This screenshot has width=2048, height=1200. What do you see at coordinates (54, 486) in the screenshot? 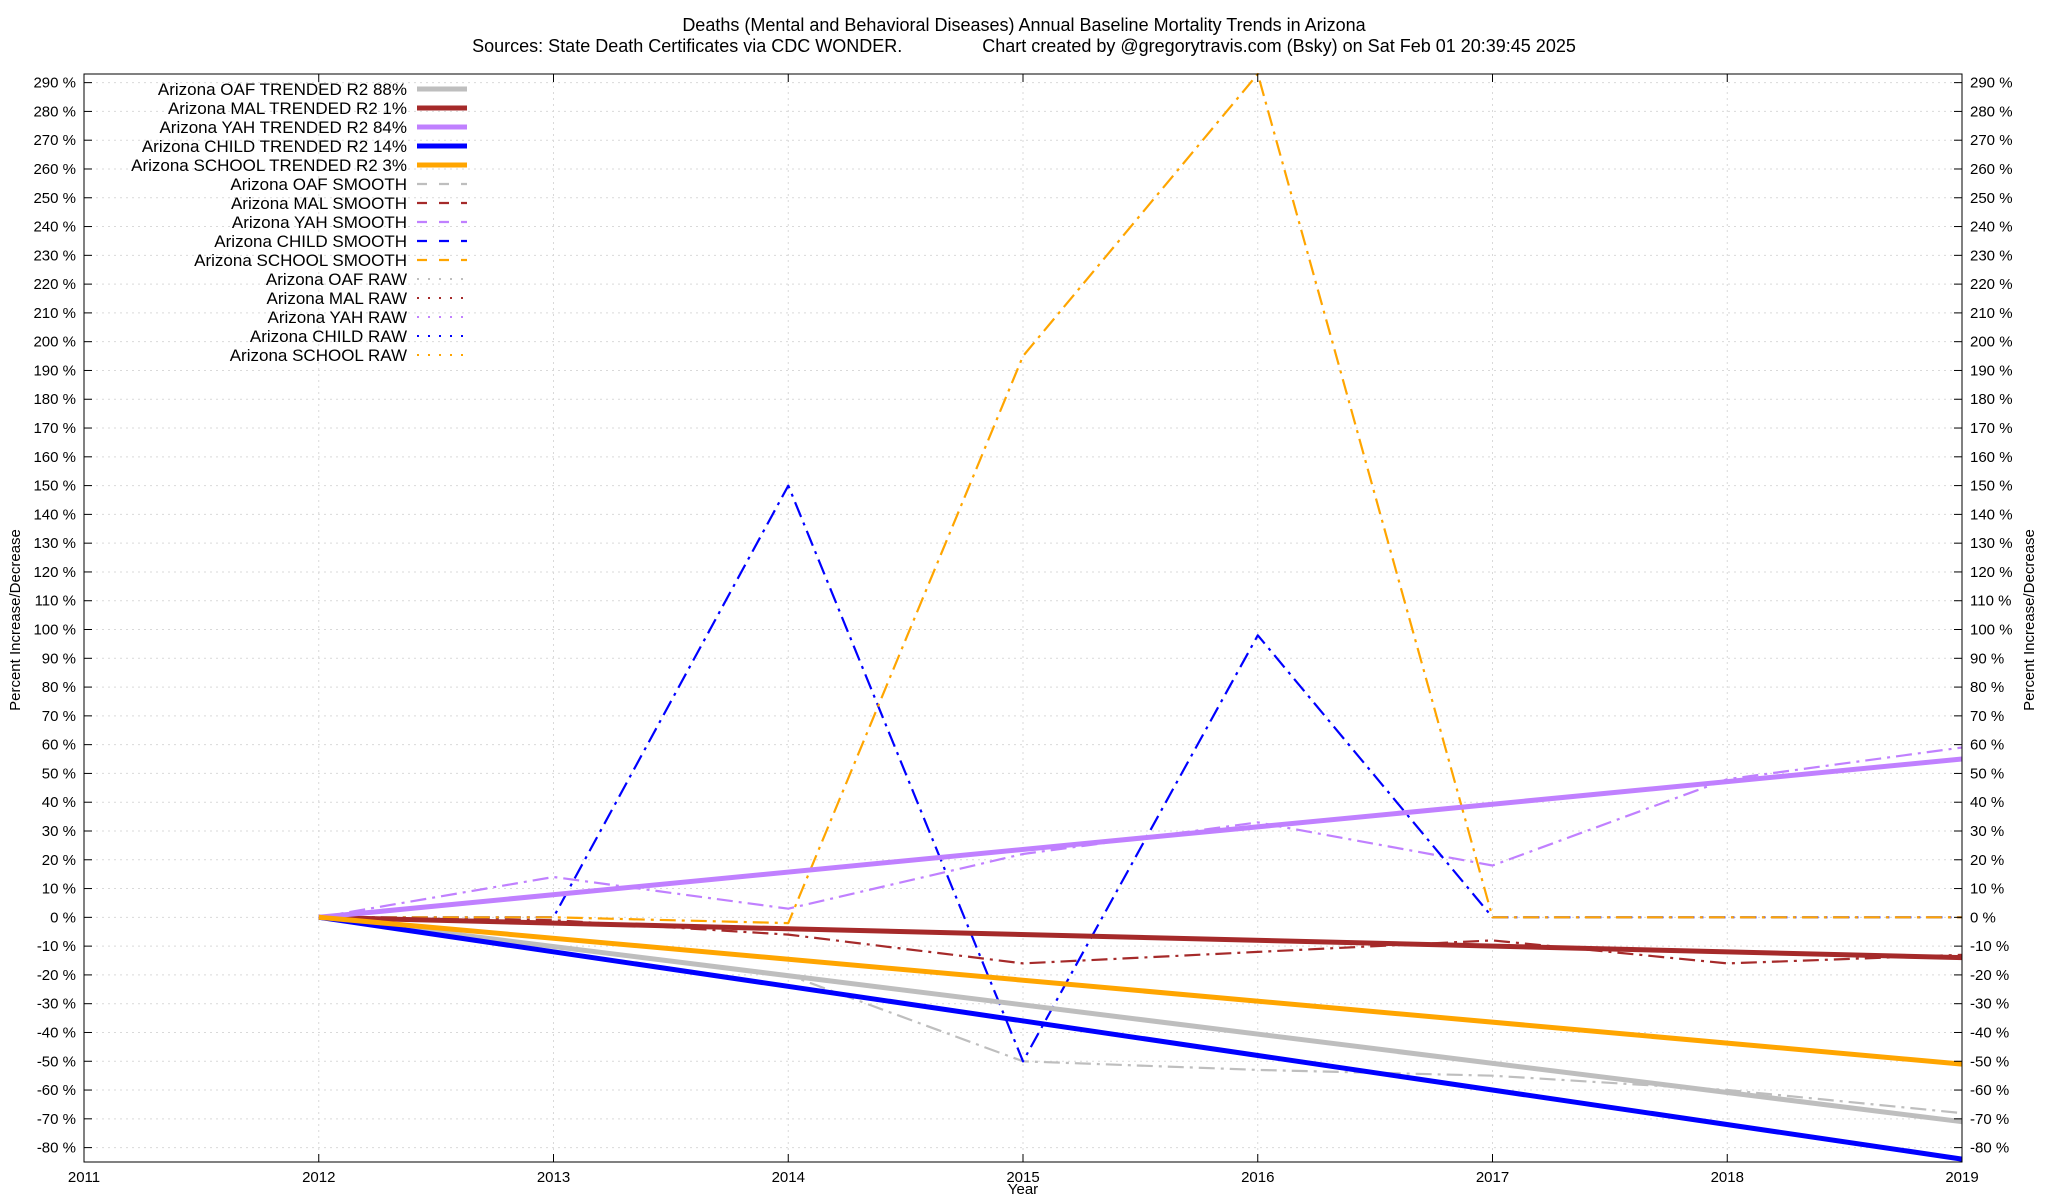
I see `y-tick-label: 150 %` at bounding box center [54, 486].